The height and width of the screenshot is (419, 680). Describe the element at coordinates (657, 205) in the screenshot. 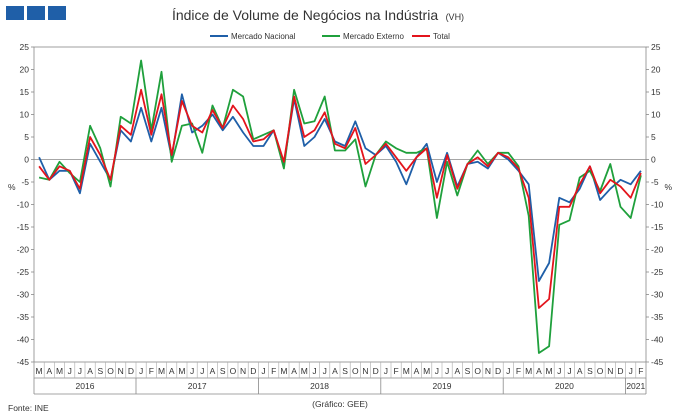

I see `y-tick-label-right: -10` at that location.